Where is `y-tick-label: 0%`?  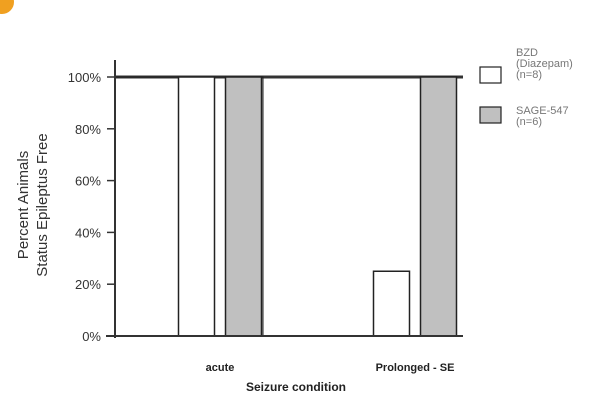
y-tick-label: 0% is located at coordinates (91, 336).